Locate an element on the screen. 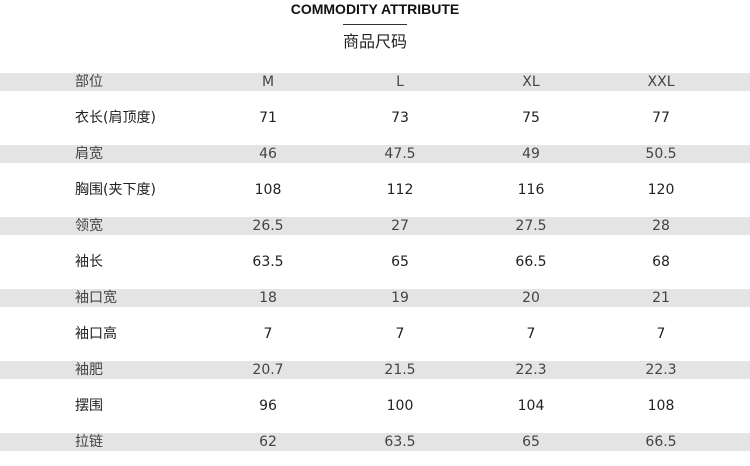  row-value: 50.5 is located at coordinates (661, 154).